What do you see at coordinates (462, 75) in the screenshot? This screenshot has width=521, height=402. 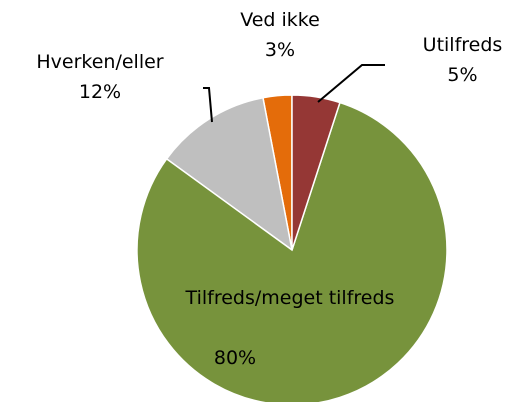 I see `data-label: 5%` at bounding box center [462, 75].